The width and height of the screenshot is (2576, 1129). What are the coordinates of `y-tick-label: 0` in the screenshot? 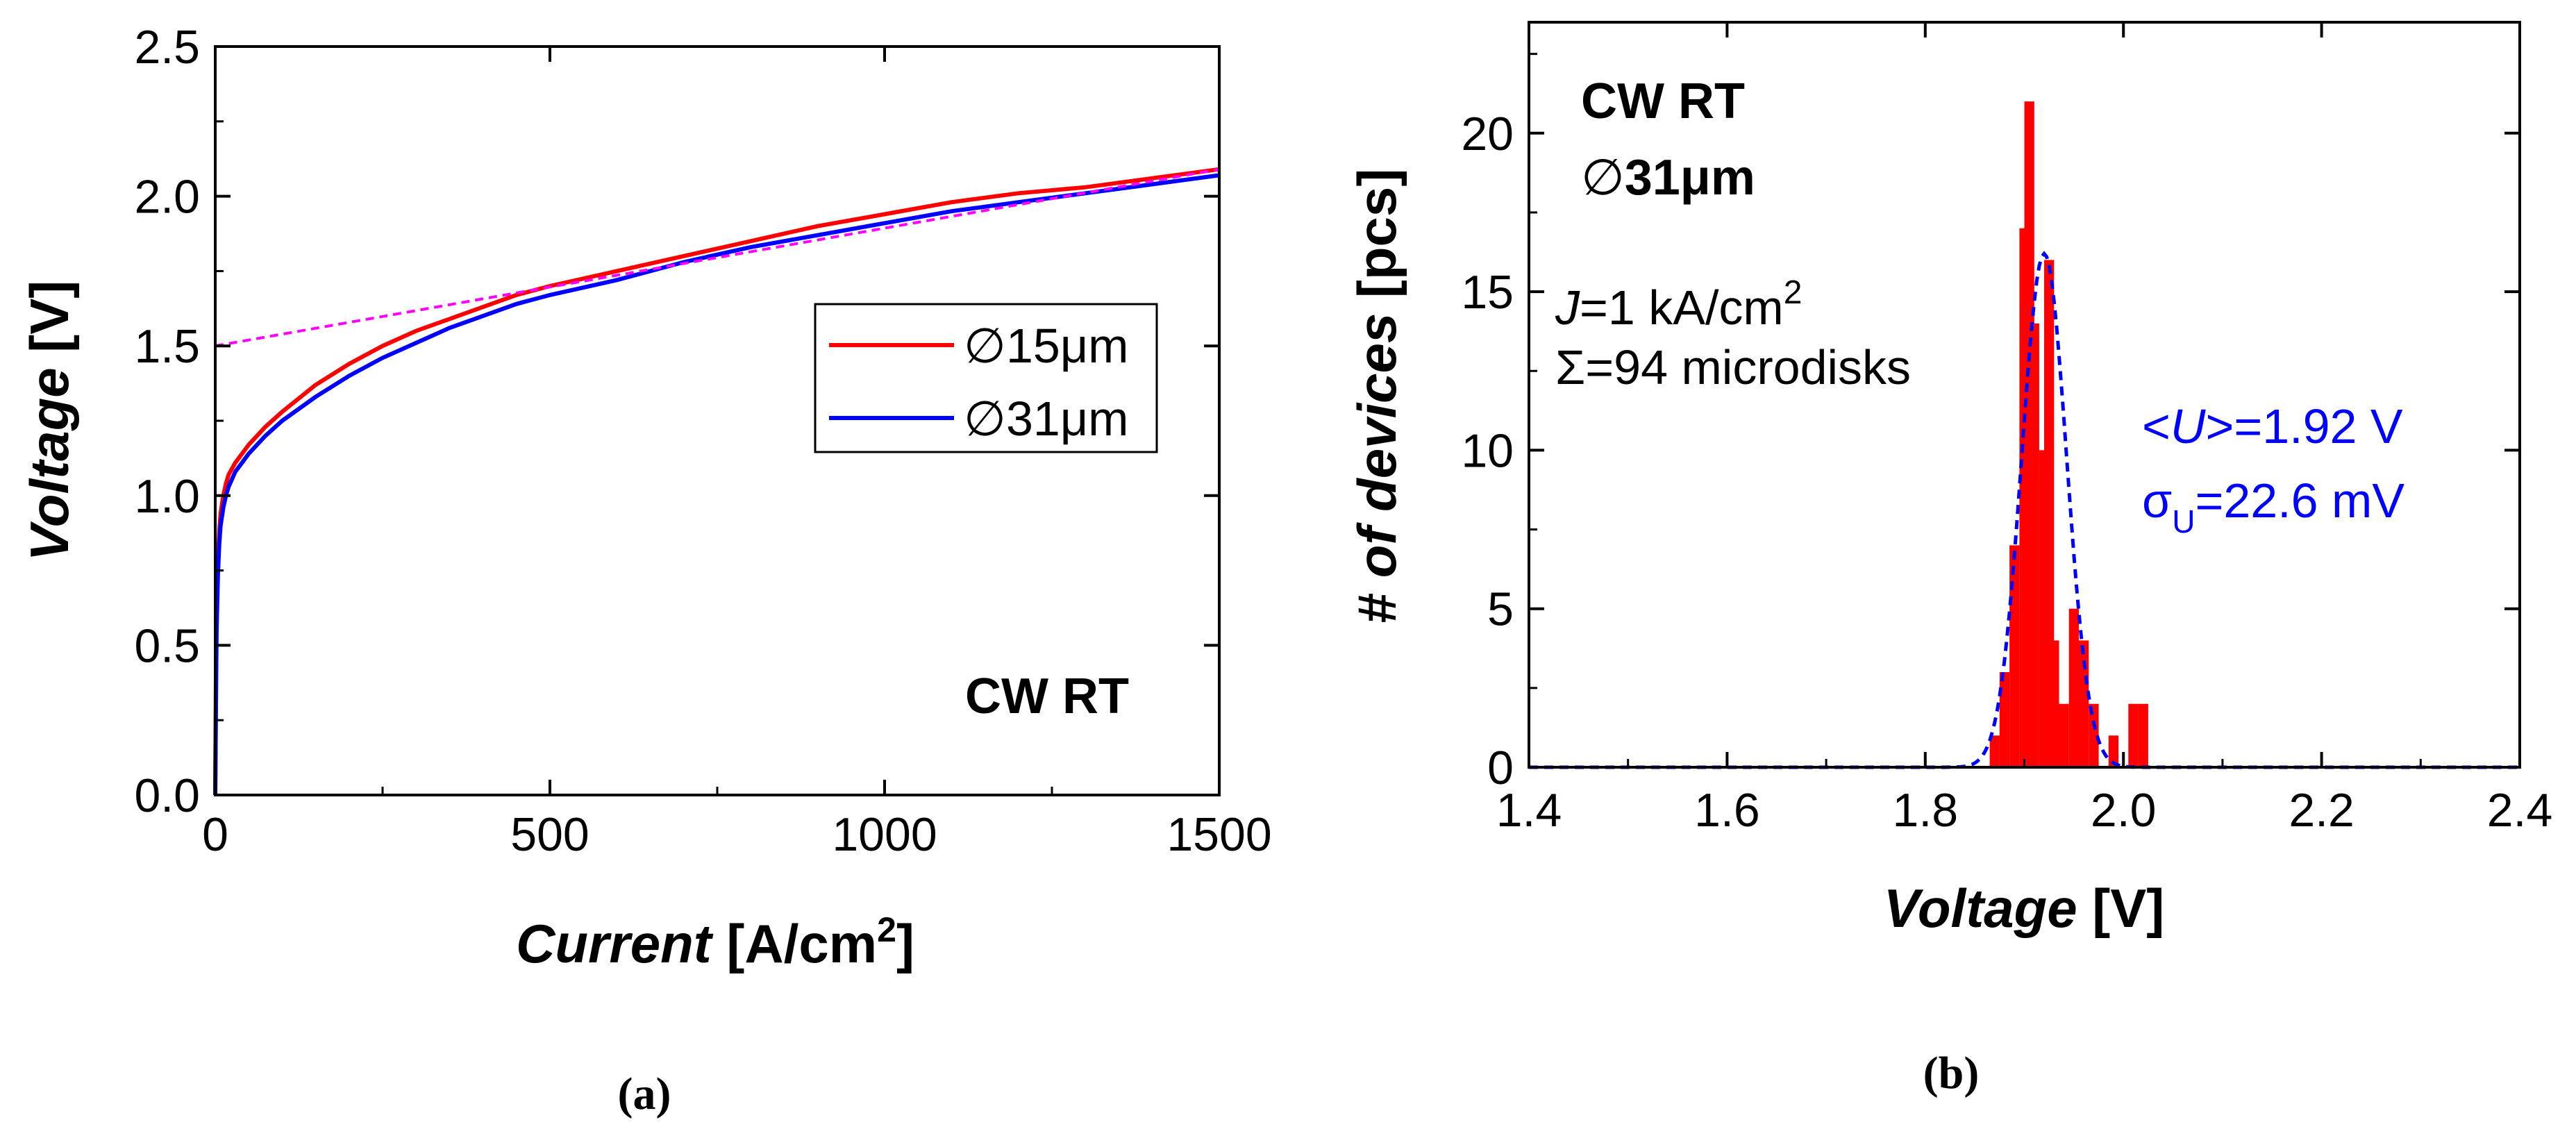 It's located at (1500, 768).